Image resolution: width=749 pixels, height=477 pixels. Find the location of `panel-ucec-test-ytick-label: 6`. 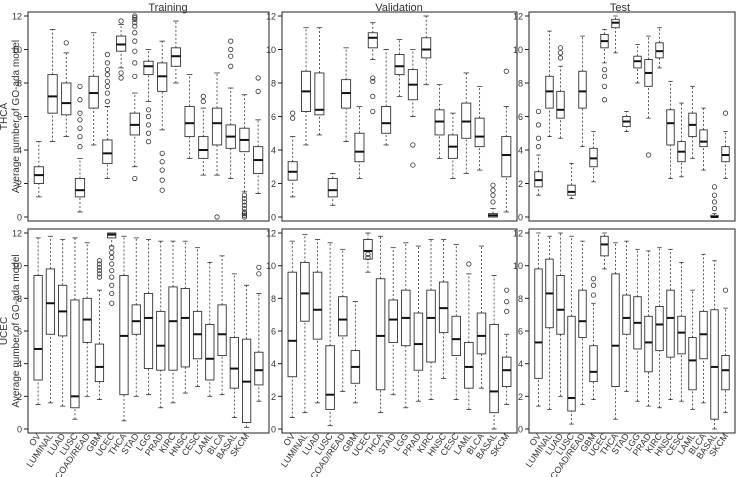

panel-ucec-test-ytick-label: 6 is located at coordinates (520, 332).